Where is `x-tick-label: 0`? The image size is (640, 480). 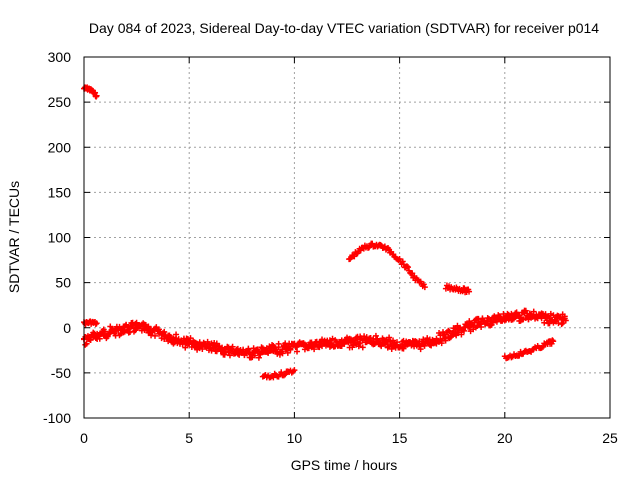
x-tick-label: 0 is located at coordinates (84, 438).